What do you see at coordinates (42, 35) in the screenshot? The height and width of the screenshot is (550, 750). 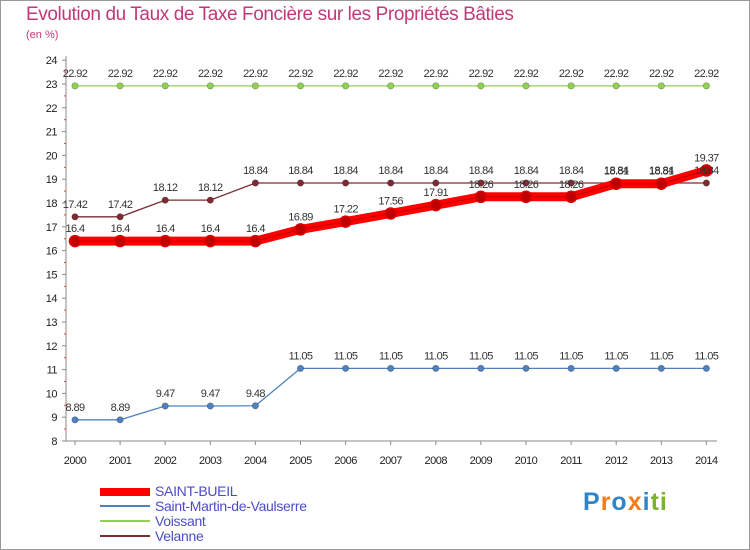 I see `unit-label: (en %)` at bounding box center [42, 35].